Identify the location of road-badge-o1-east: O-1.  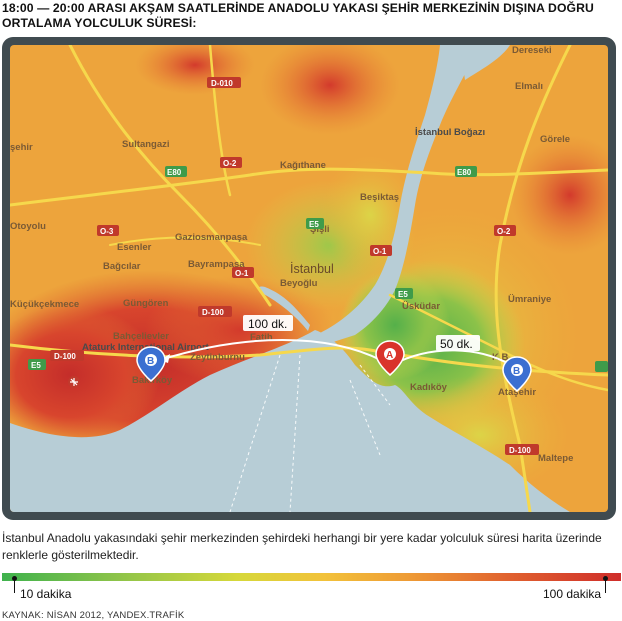
(381, 250).